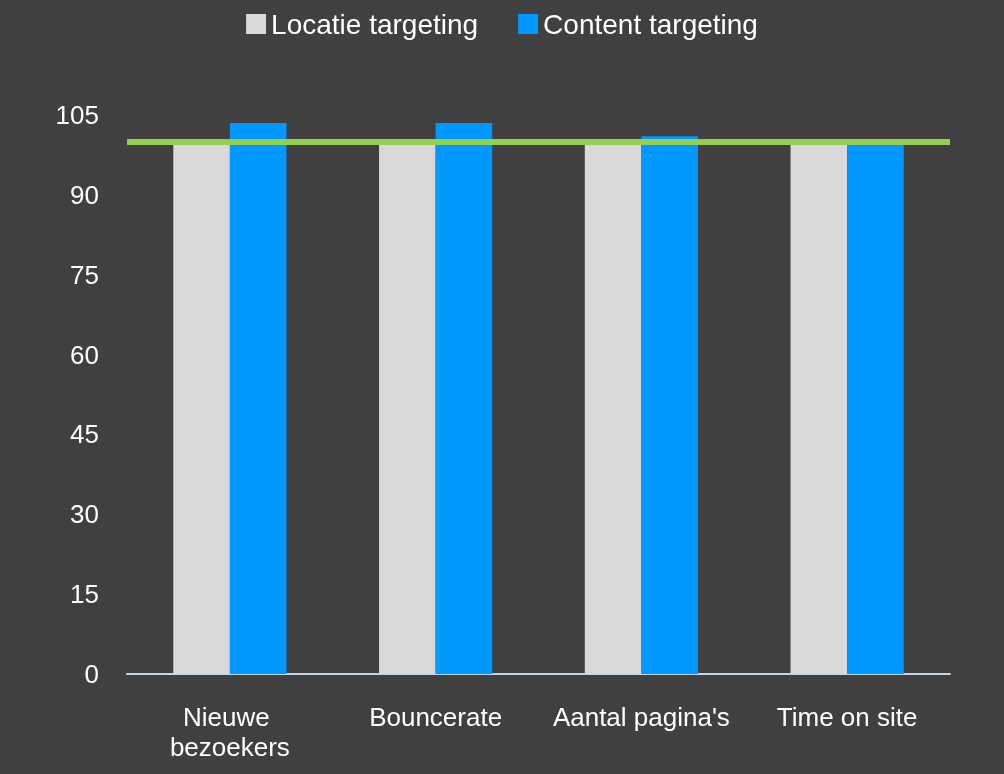 The height and width of the screenshot is (774, 1004). Describe the element at coordinates (84, 354) in the screenshot. I see `y-tick-label: 60` at that location.